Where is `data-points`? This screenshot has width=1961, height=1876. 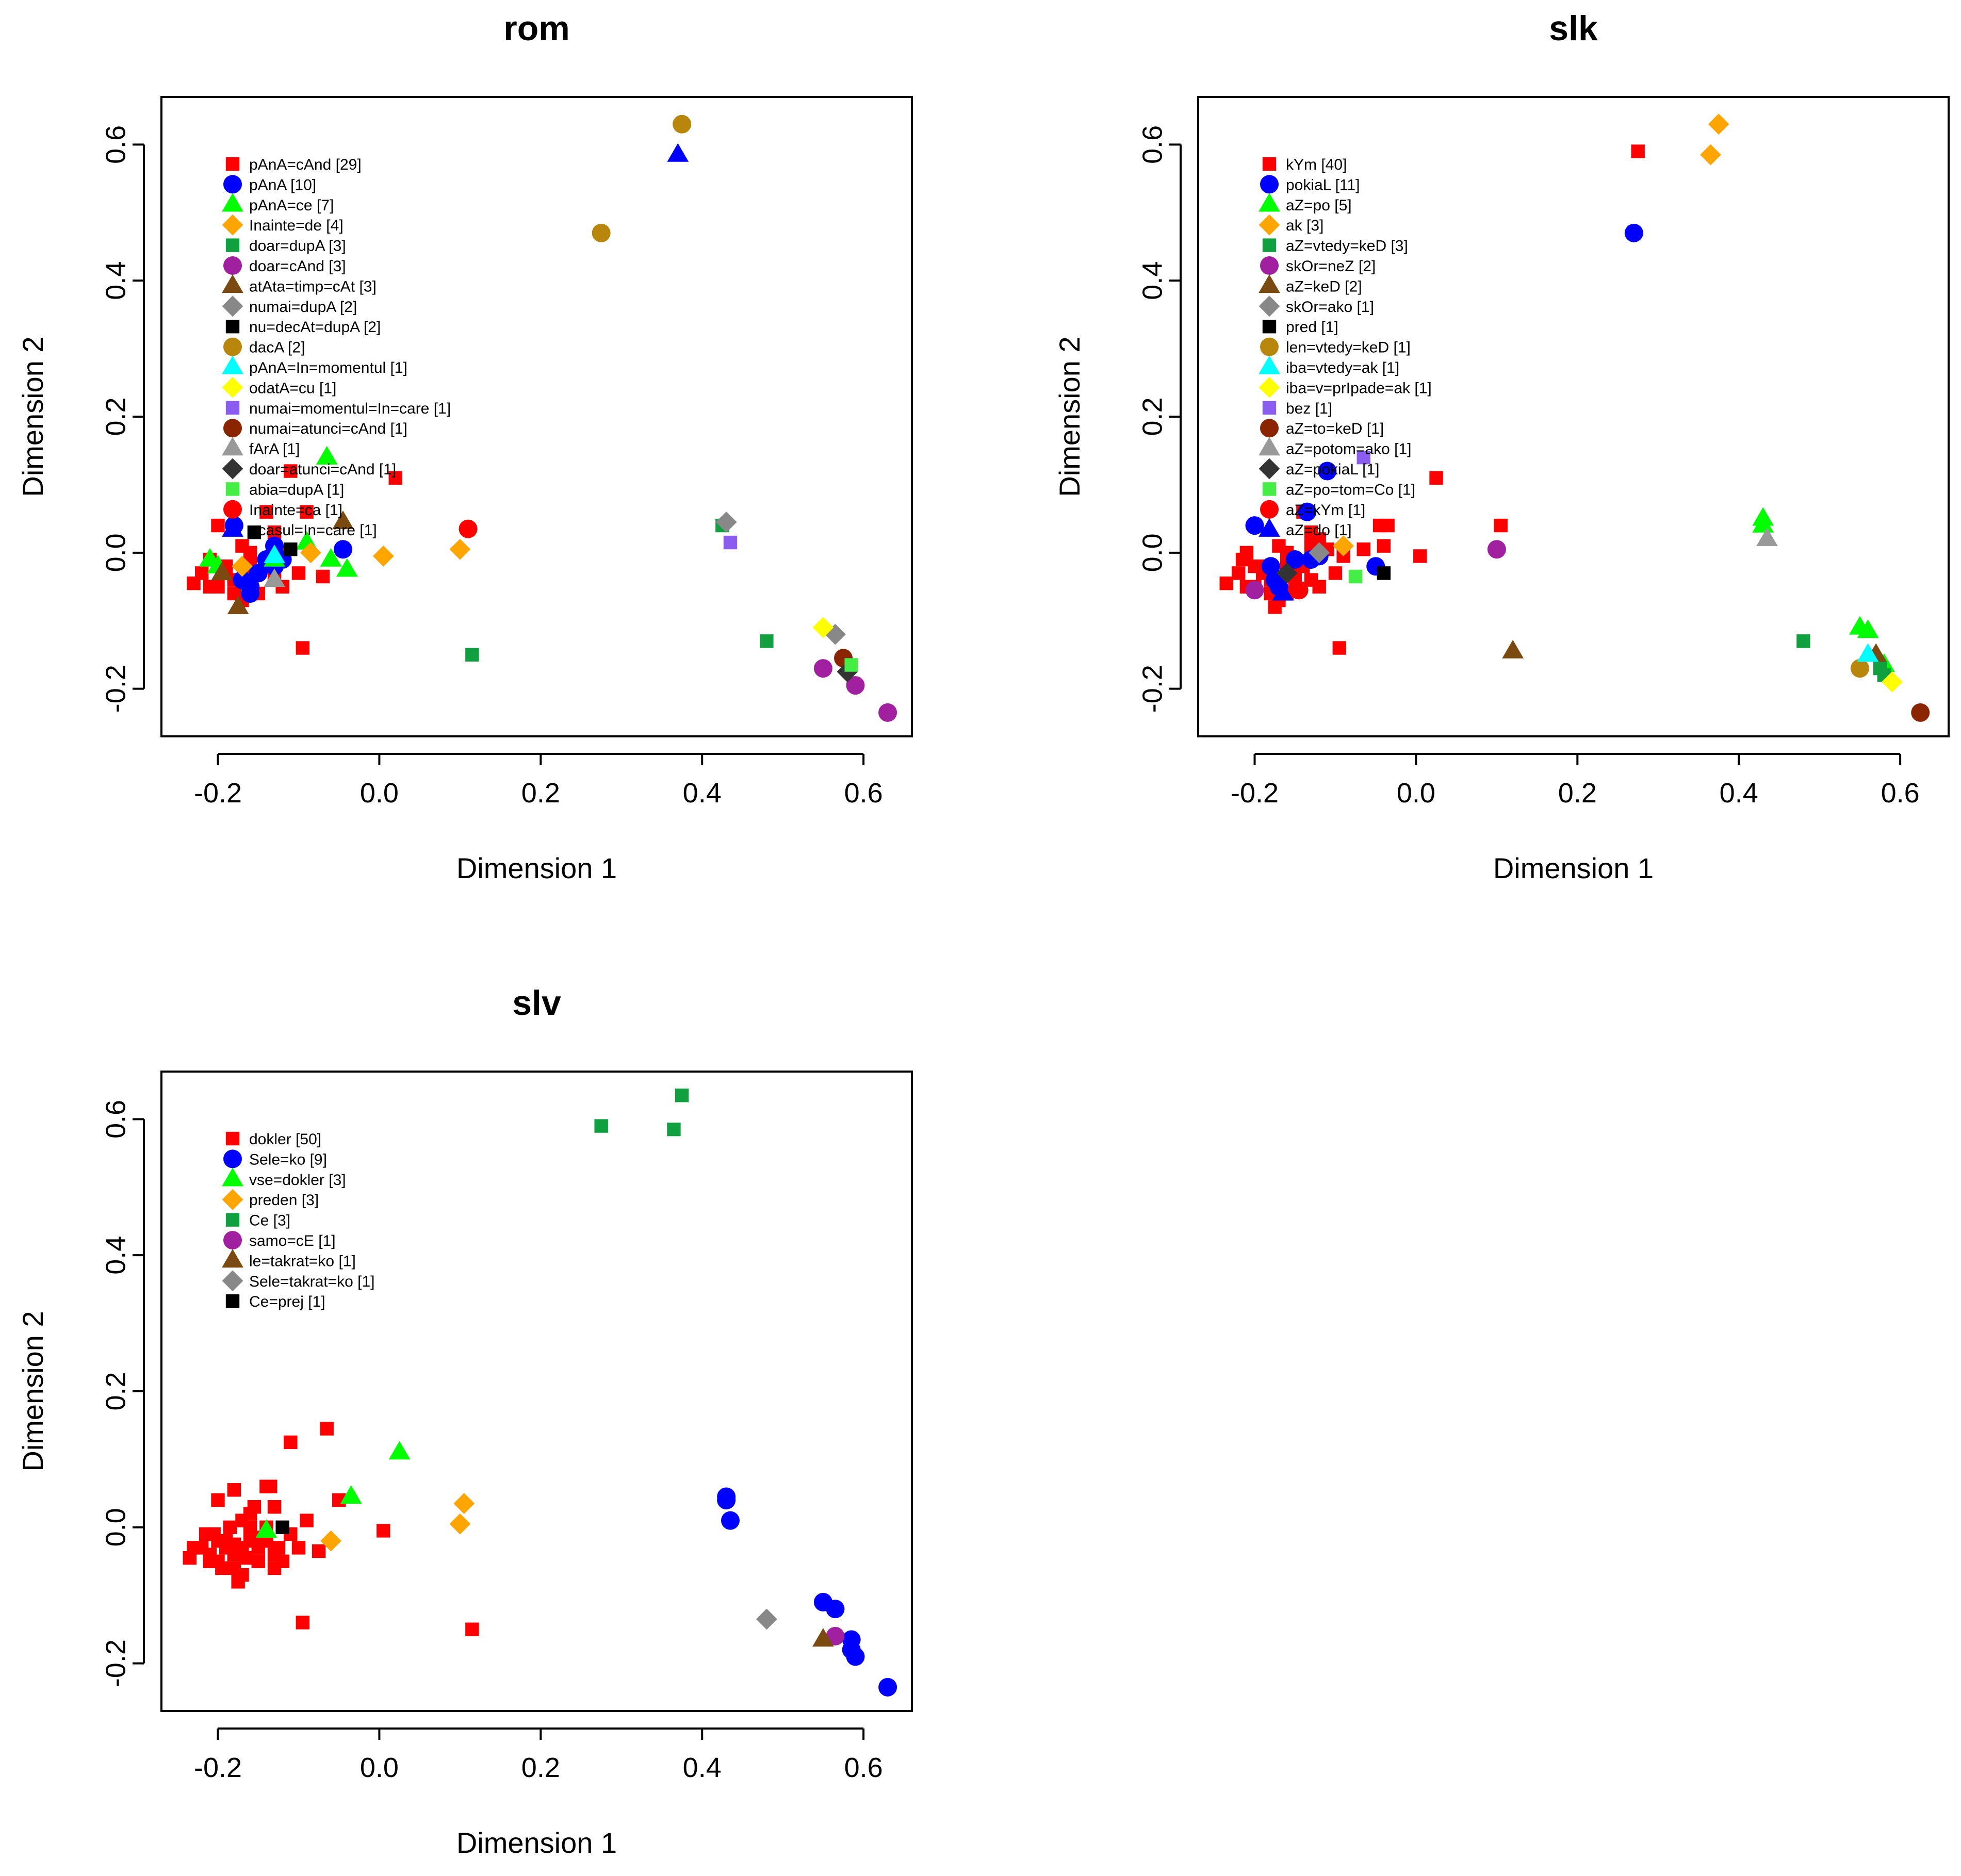 data-points is located at coordinates (540, 1392).